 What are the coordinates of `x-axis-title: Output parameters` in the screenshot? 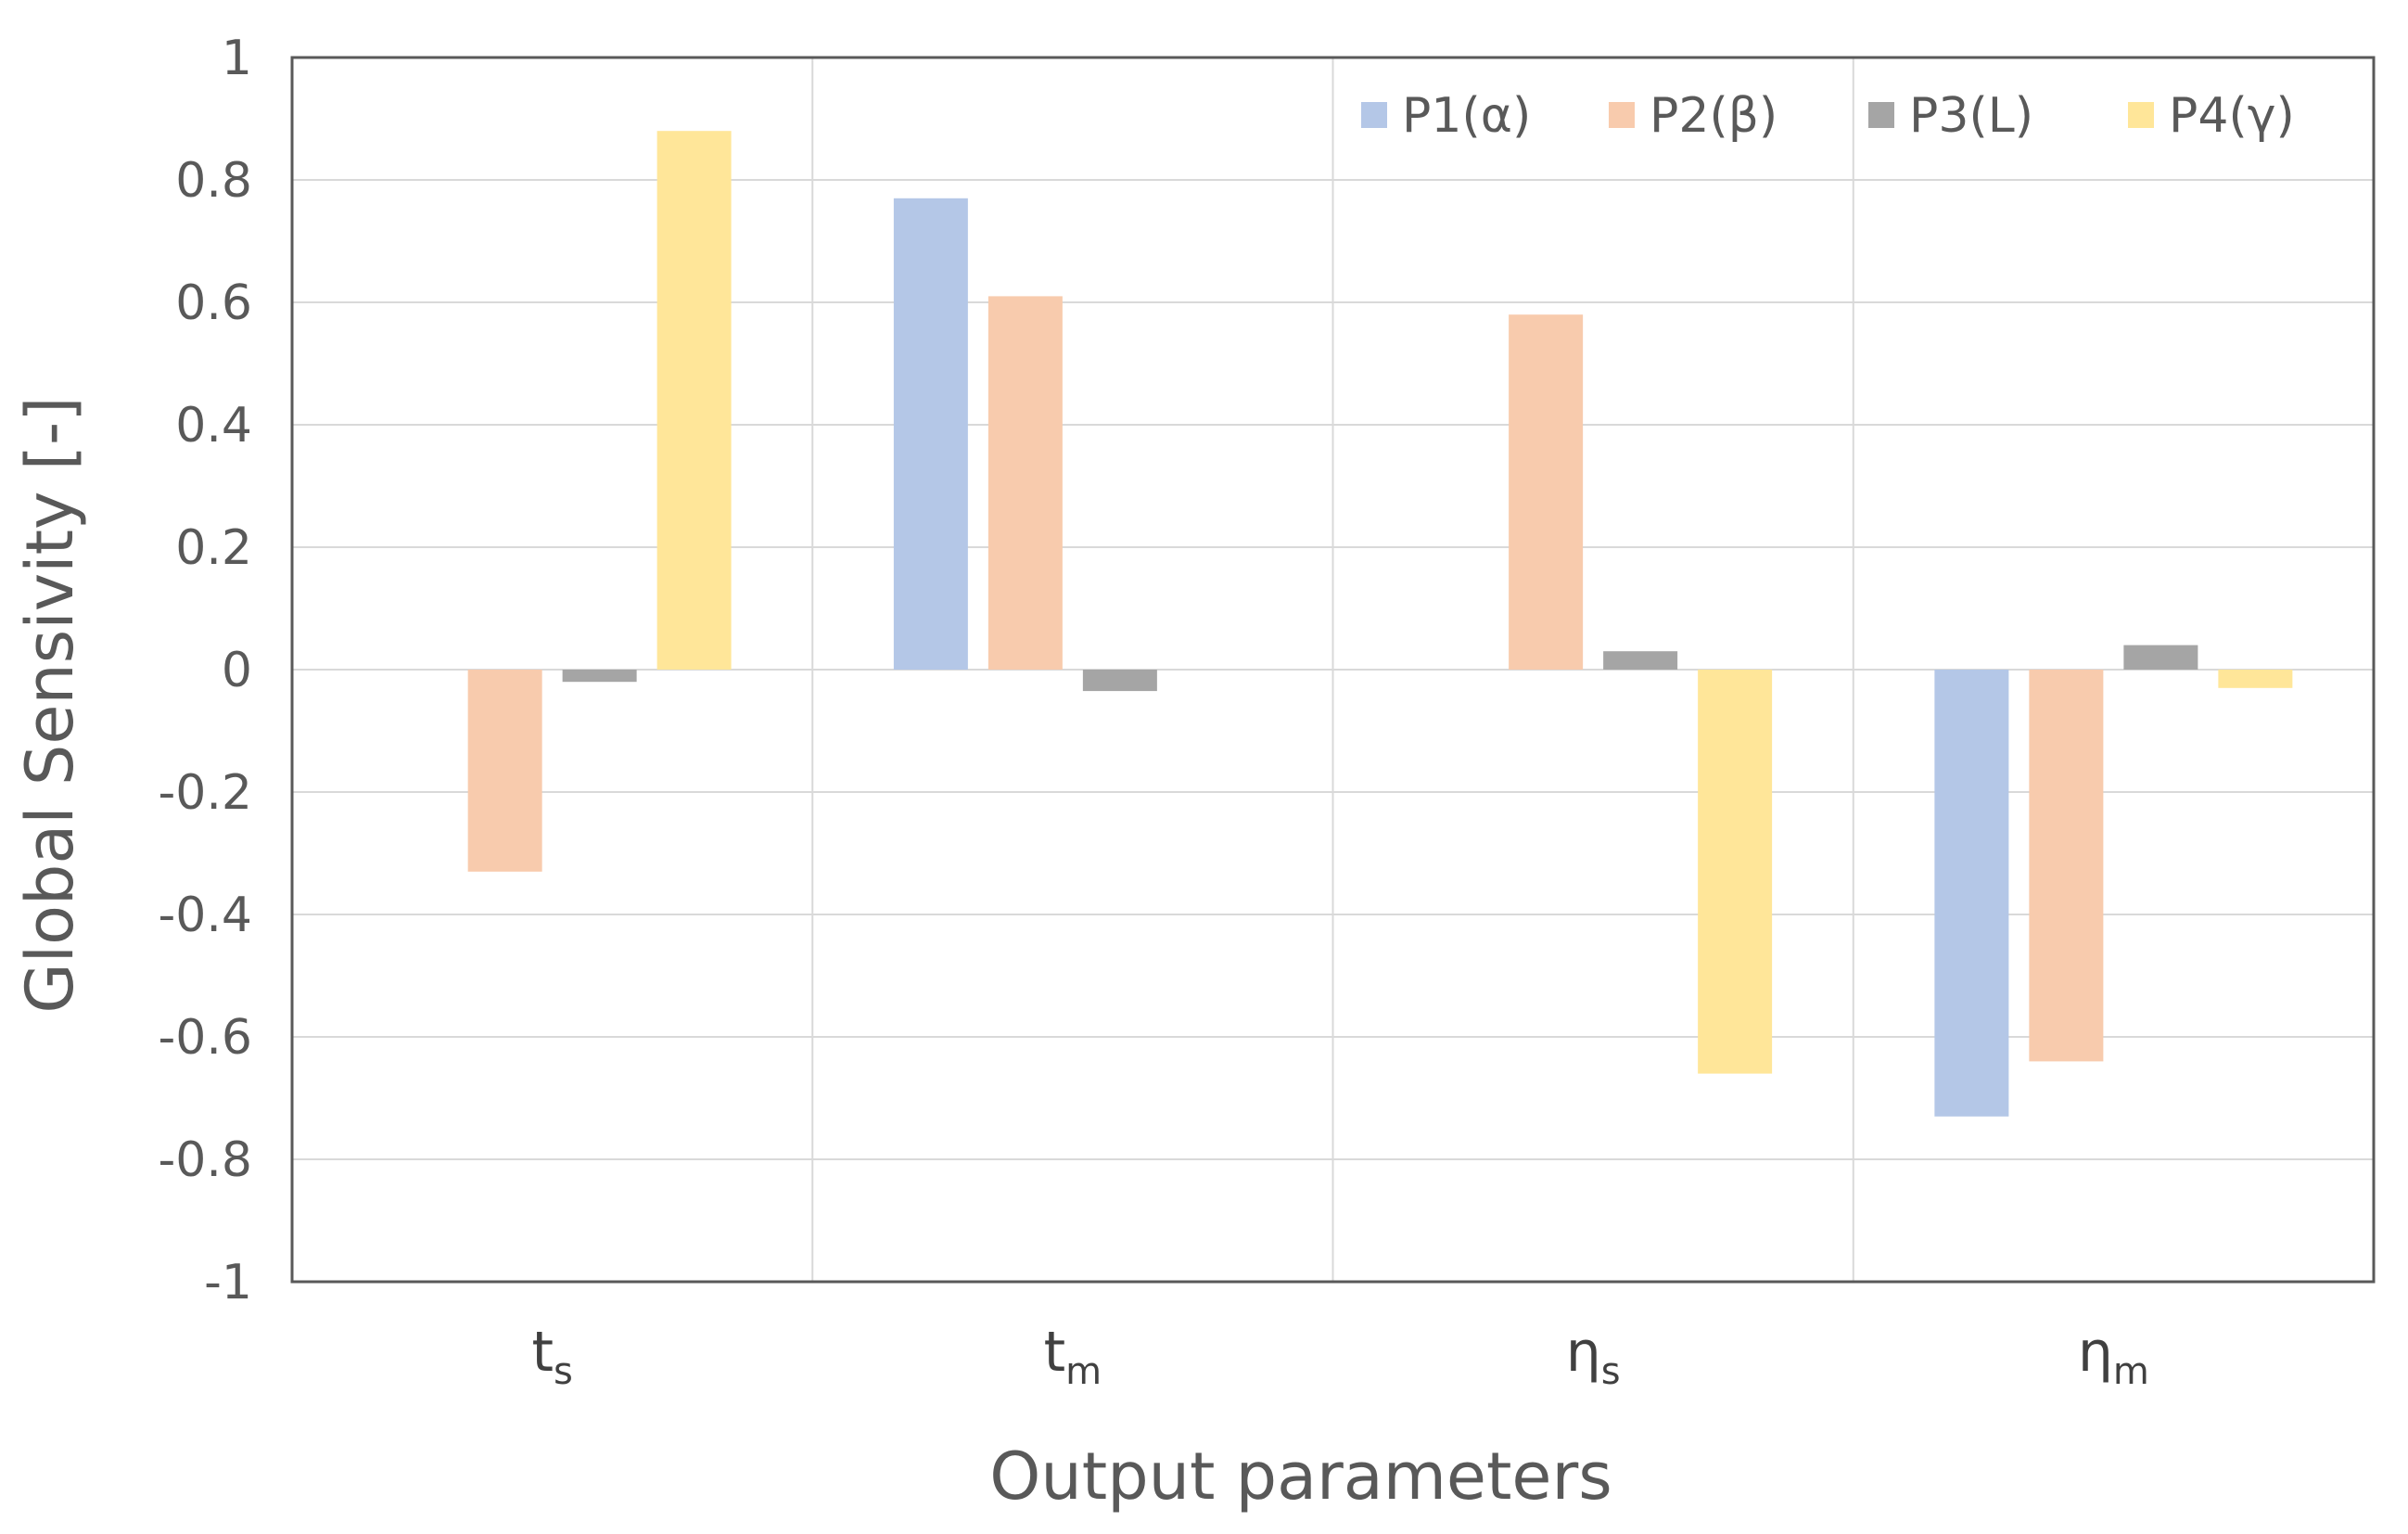 It's located at (1300, 1476).